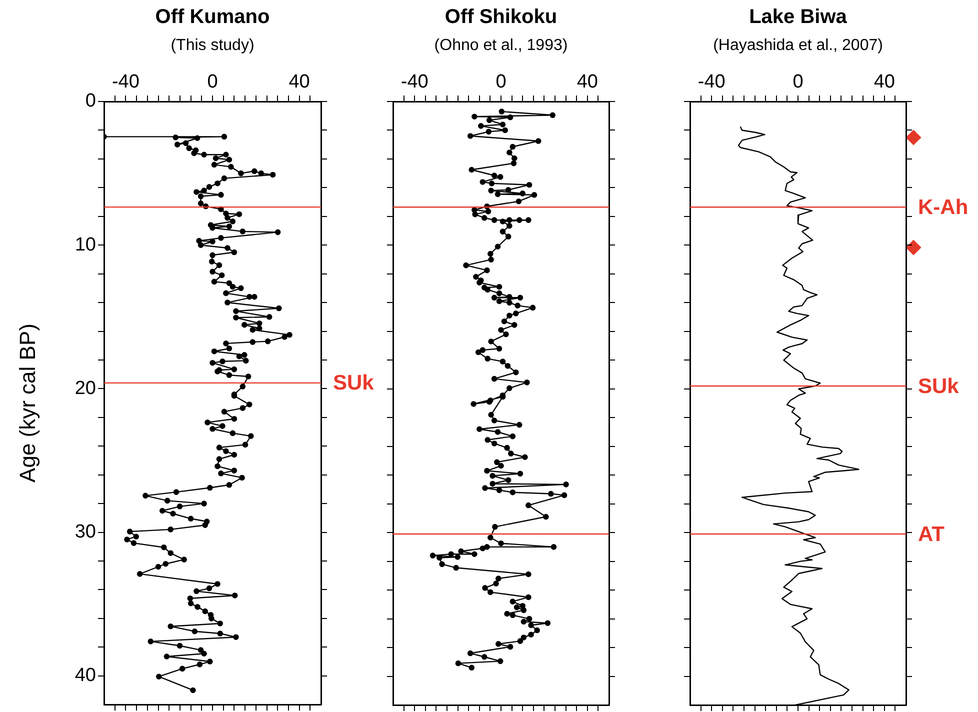 This screenshot has width=978, height=712. I want to click on y-tick-label: 30, so click(85, 532).